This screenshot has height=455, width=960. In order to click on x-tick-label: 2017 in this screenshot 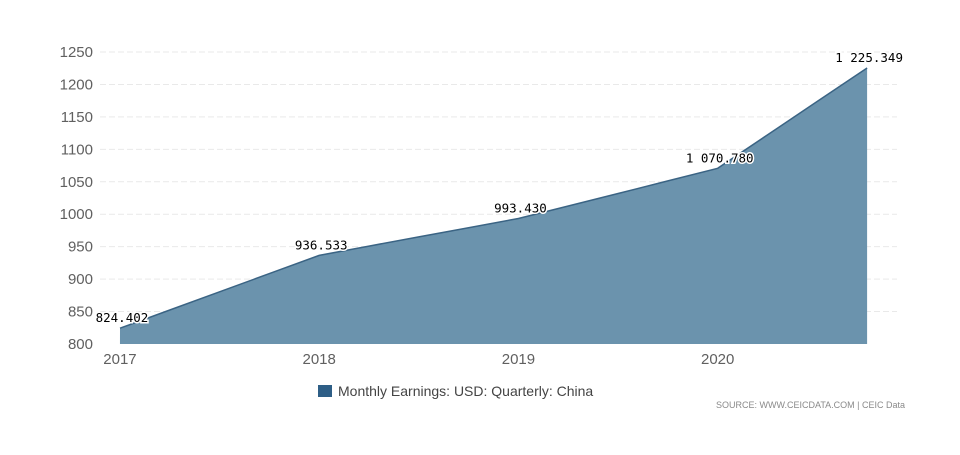, I will do `click(119, 359)`.